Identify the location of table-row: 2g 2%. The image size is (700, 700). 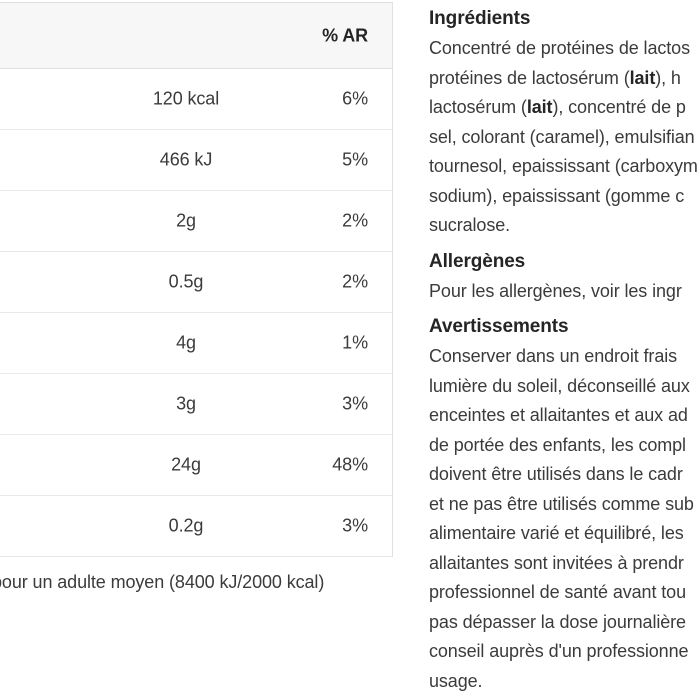
(196, 221).